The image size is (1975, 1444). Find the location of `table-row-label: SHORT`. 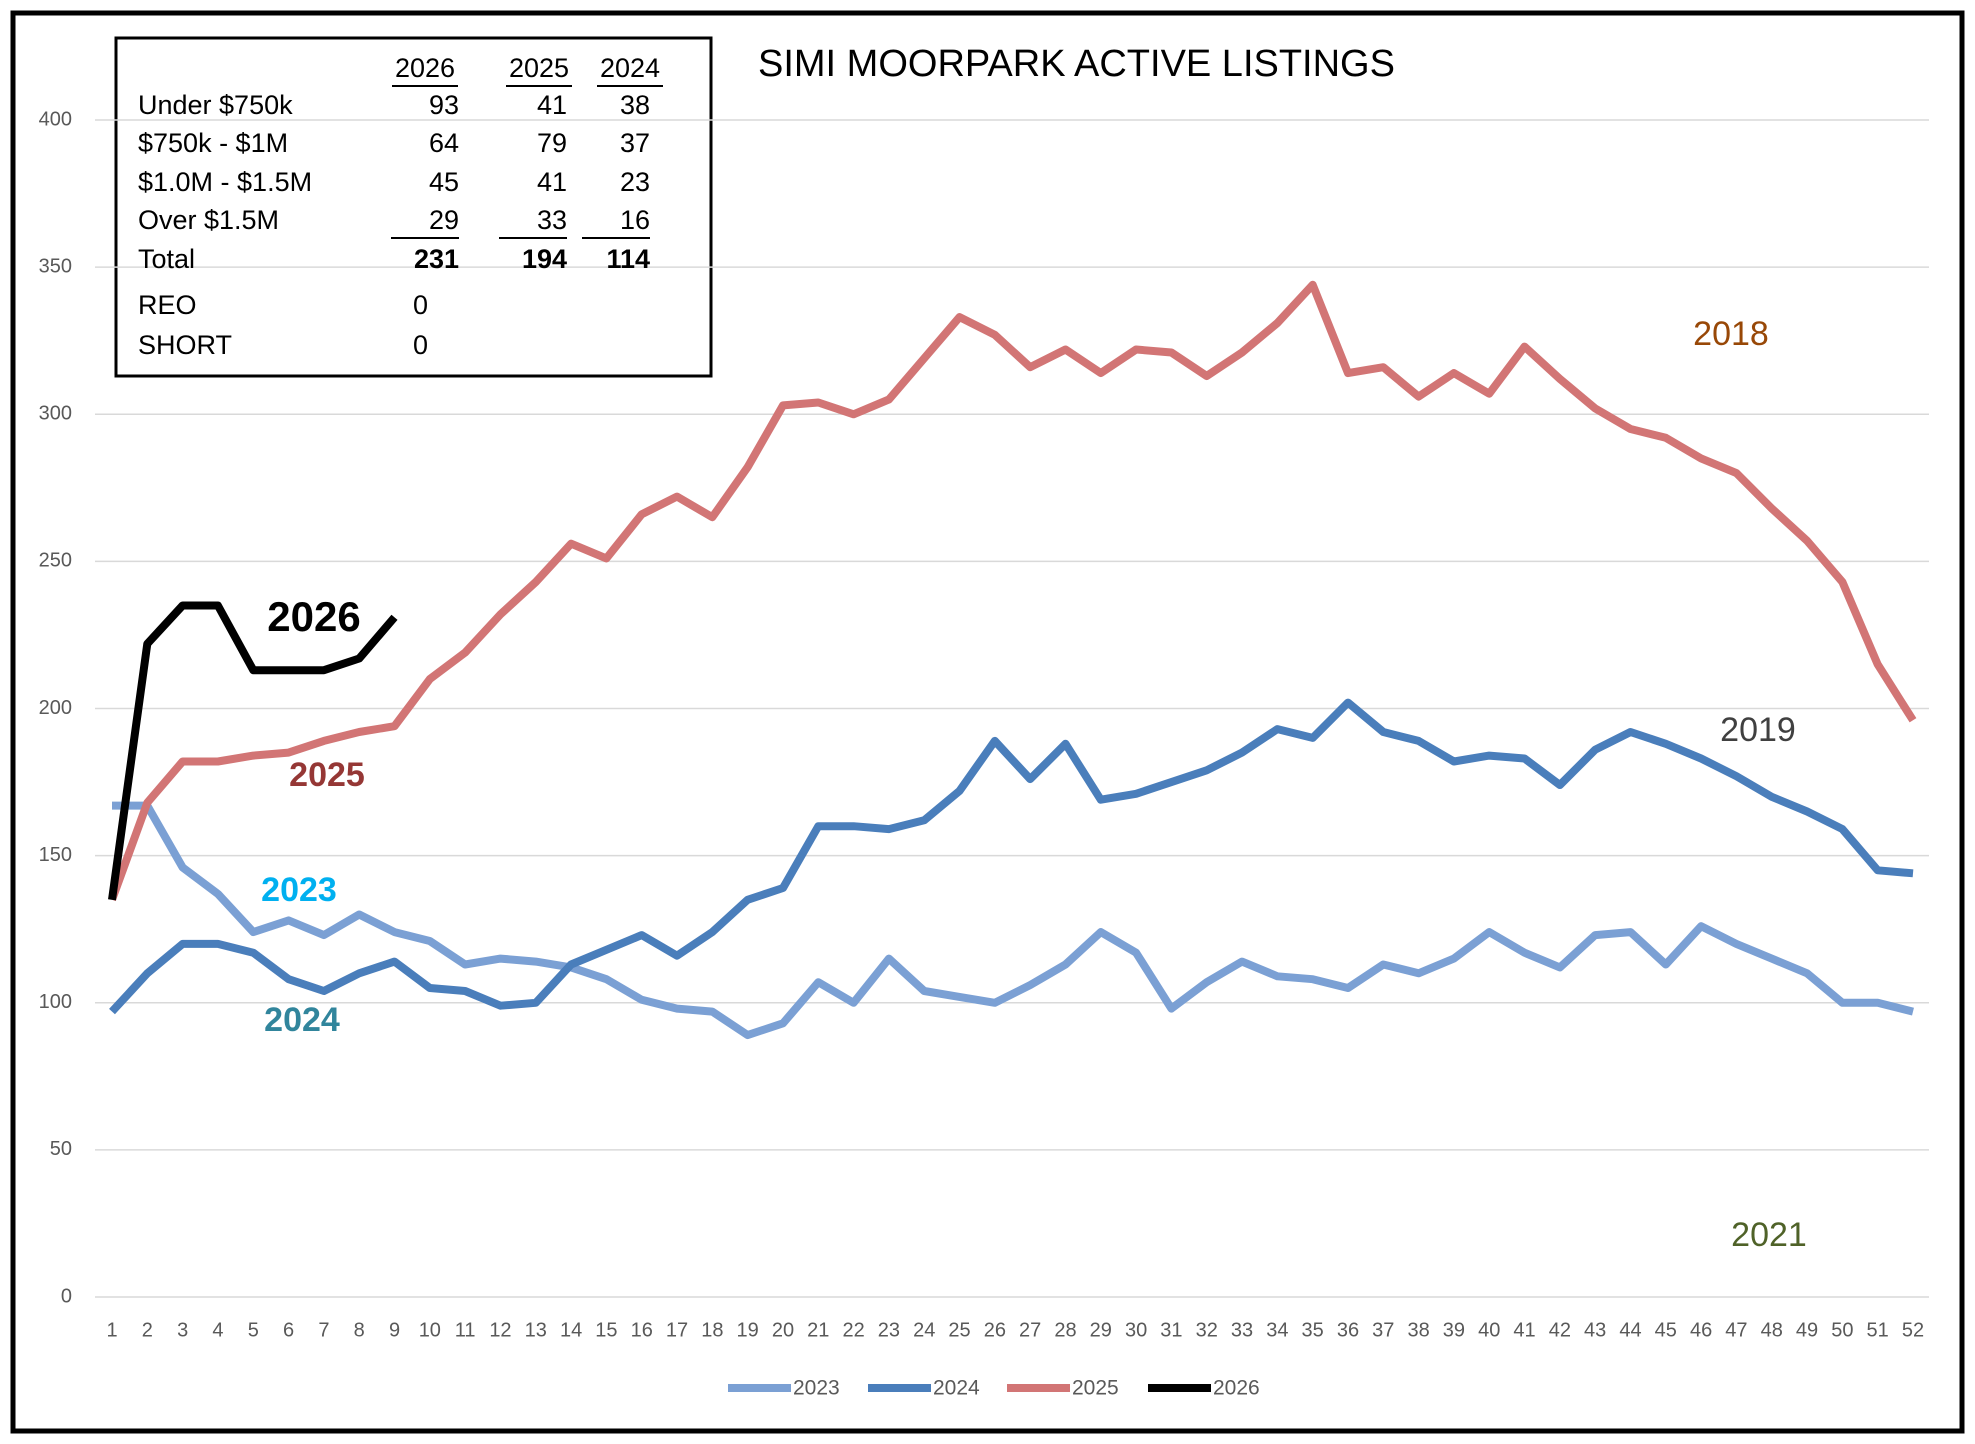

table-row-label: SHORT is located at coordinates (185, 345).